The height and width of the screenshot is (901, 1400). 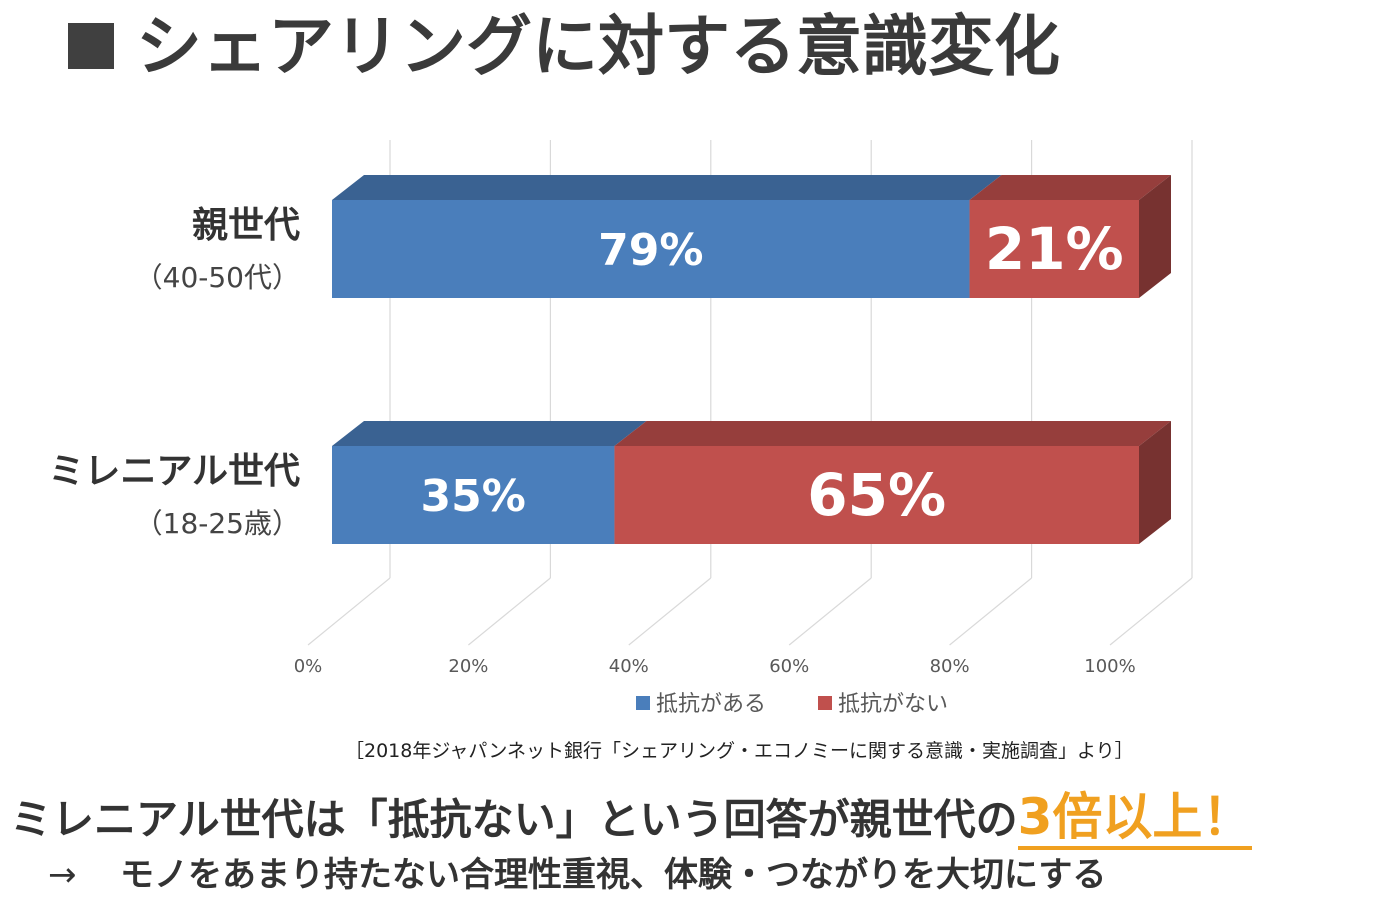 What do you see at coordinates (62, 875) in the screenshot?
I see `arrow-icon: →` at bounding box center [62, 875].